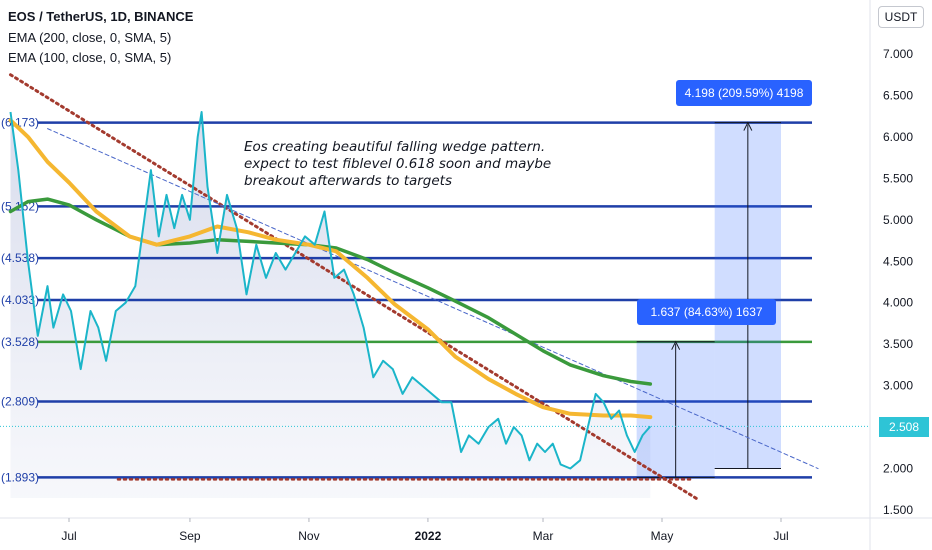 The image size is (932, 550). I want to click on currency-selector: USDT, so click(901, 17).